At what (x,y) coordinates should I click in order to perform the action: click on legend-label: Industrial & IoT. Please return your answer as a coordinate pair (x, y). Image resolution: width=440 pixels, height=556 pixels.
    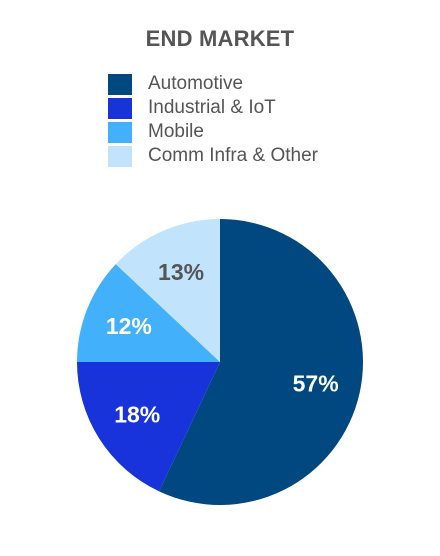
    Looking at the image, I should click on (212, 107).